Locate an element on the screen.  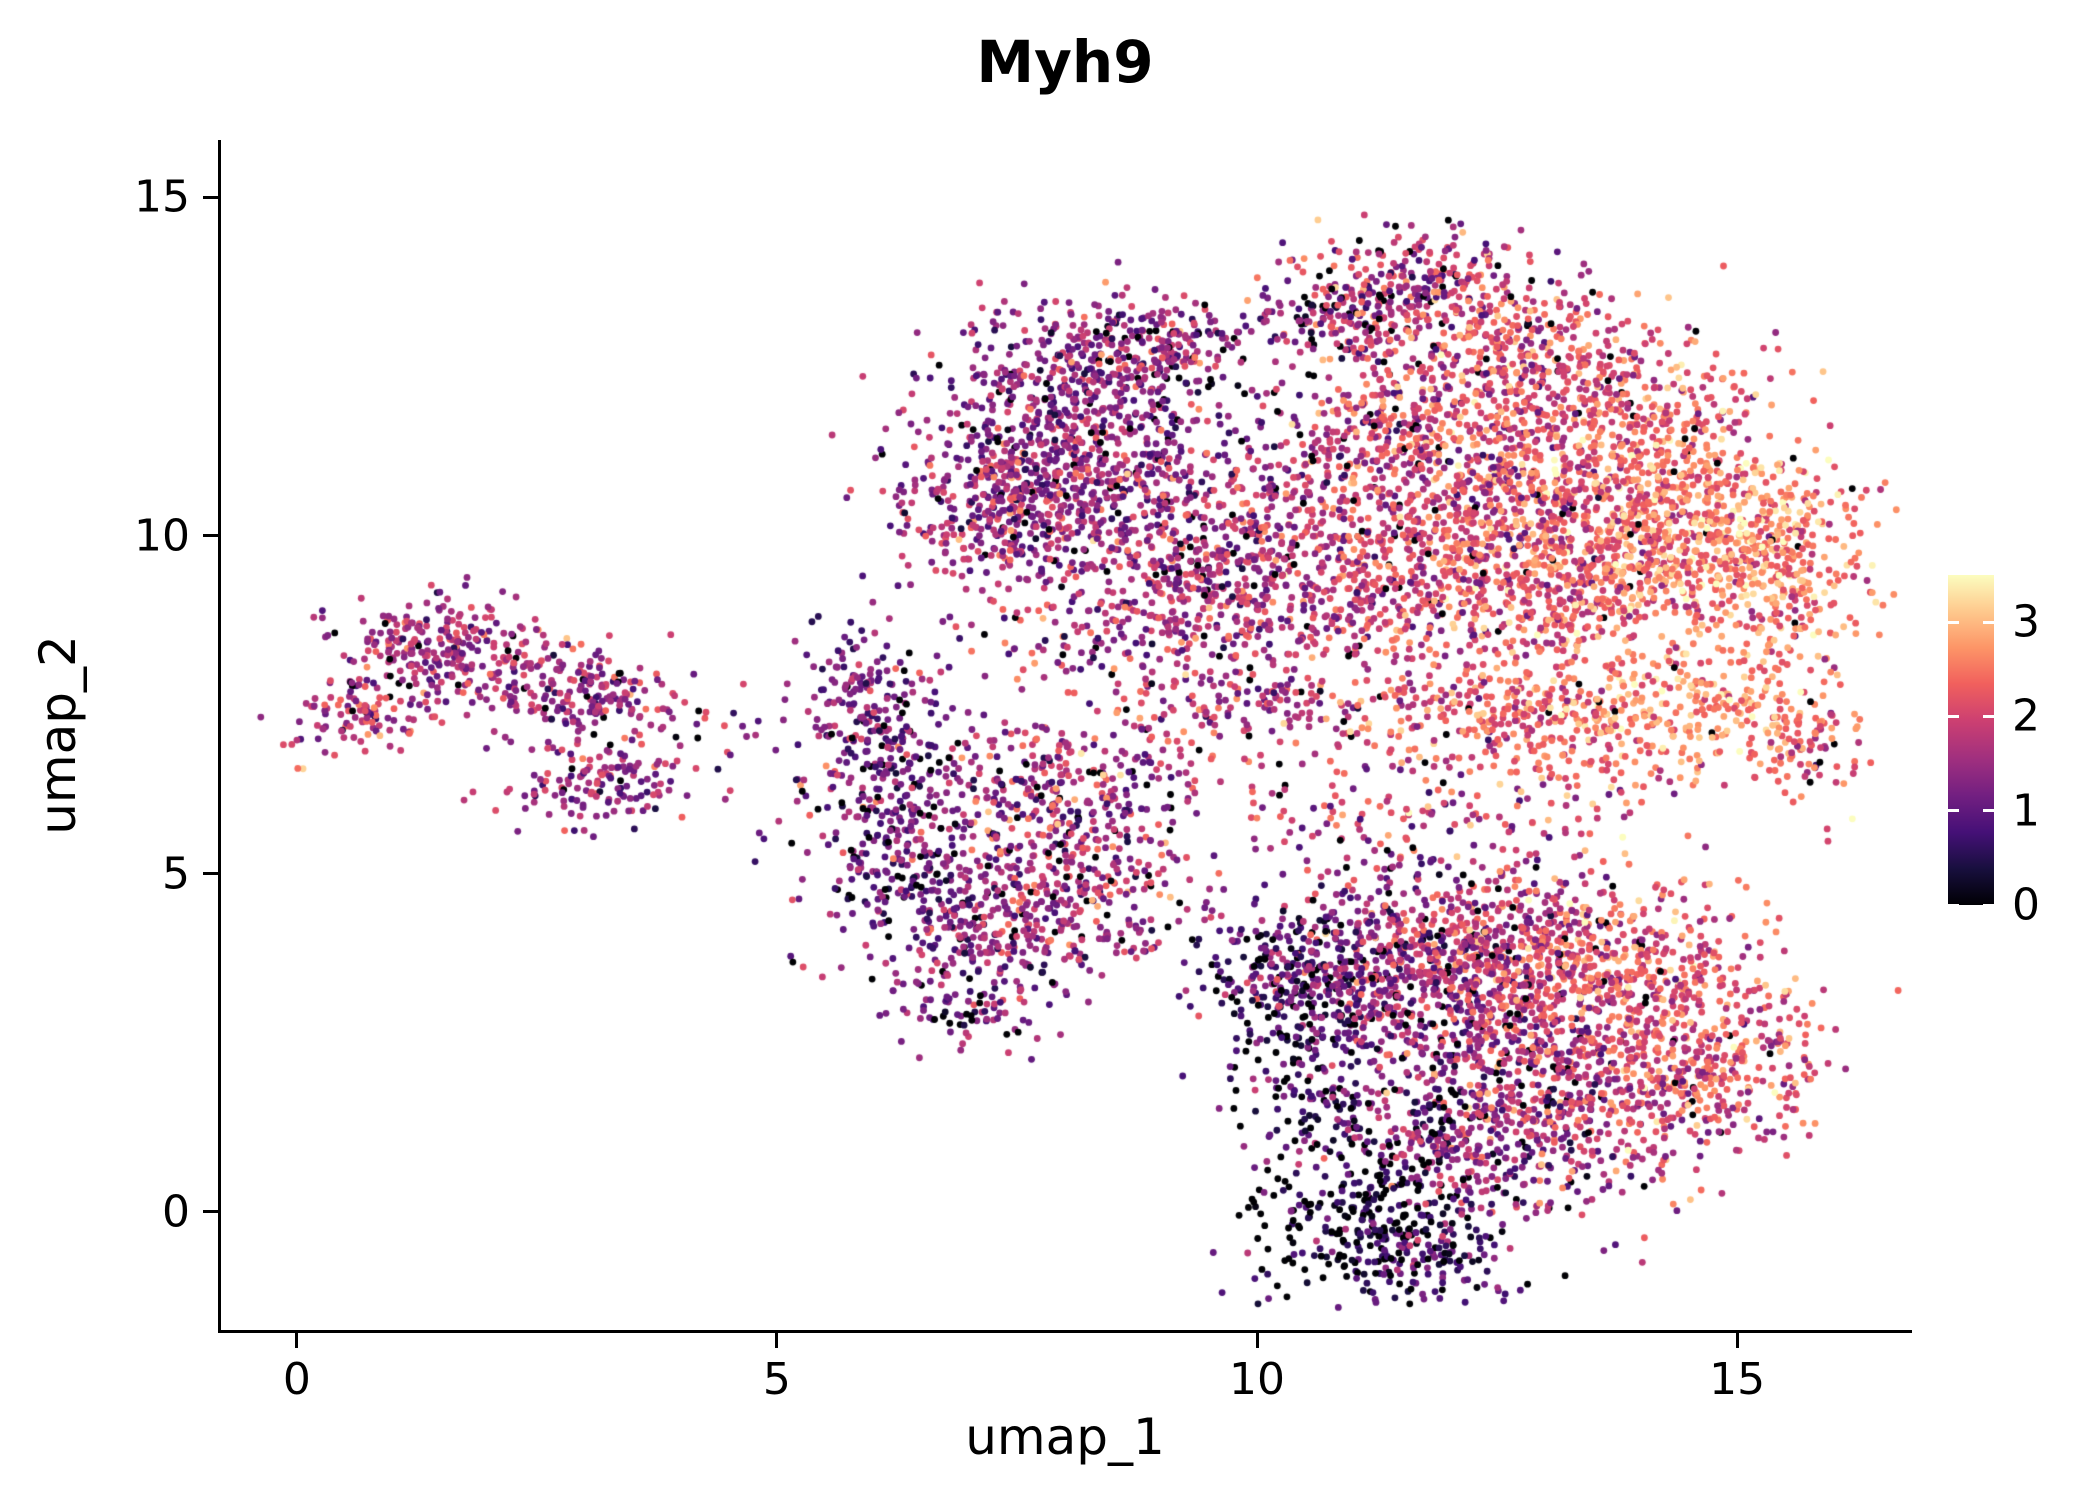
y-tick-label: 5 is located at coordinates (176, 874).